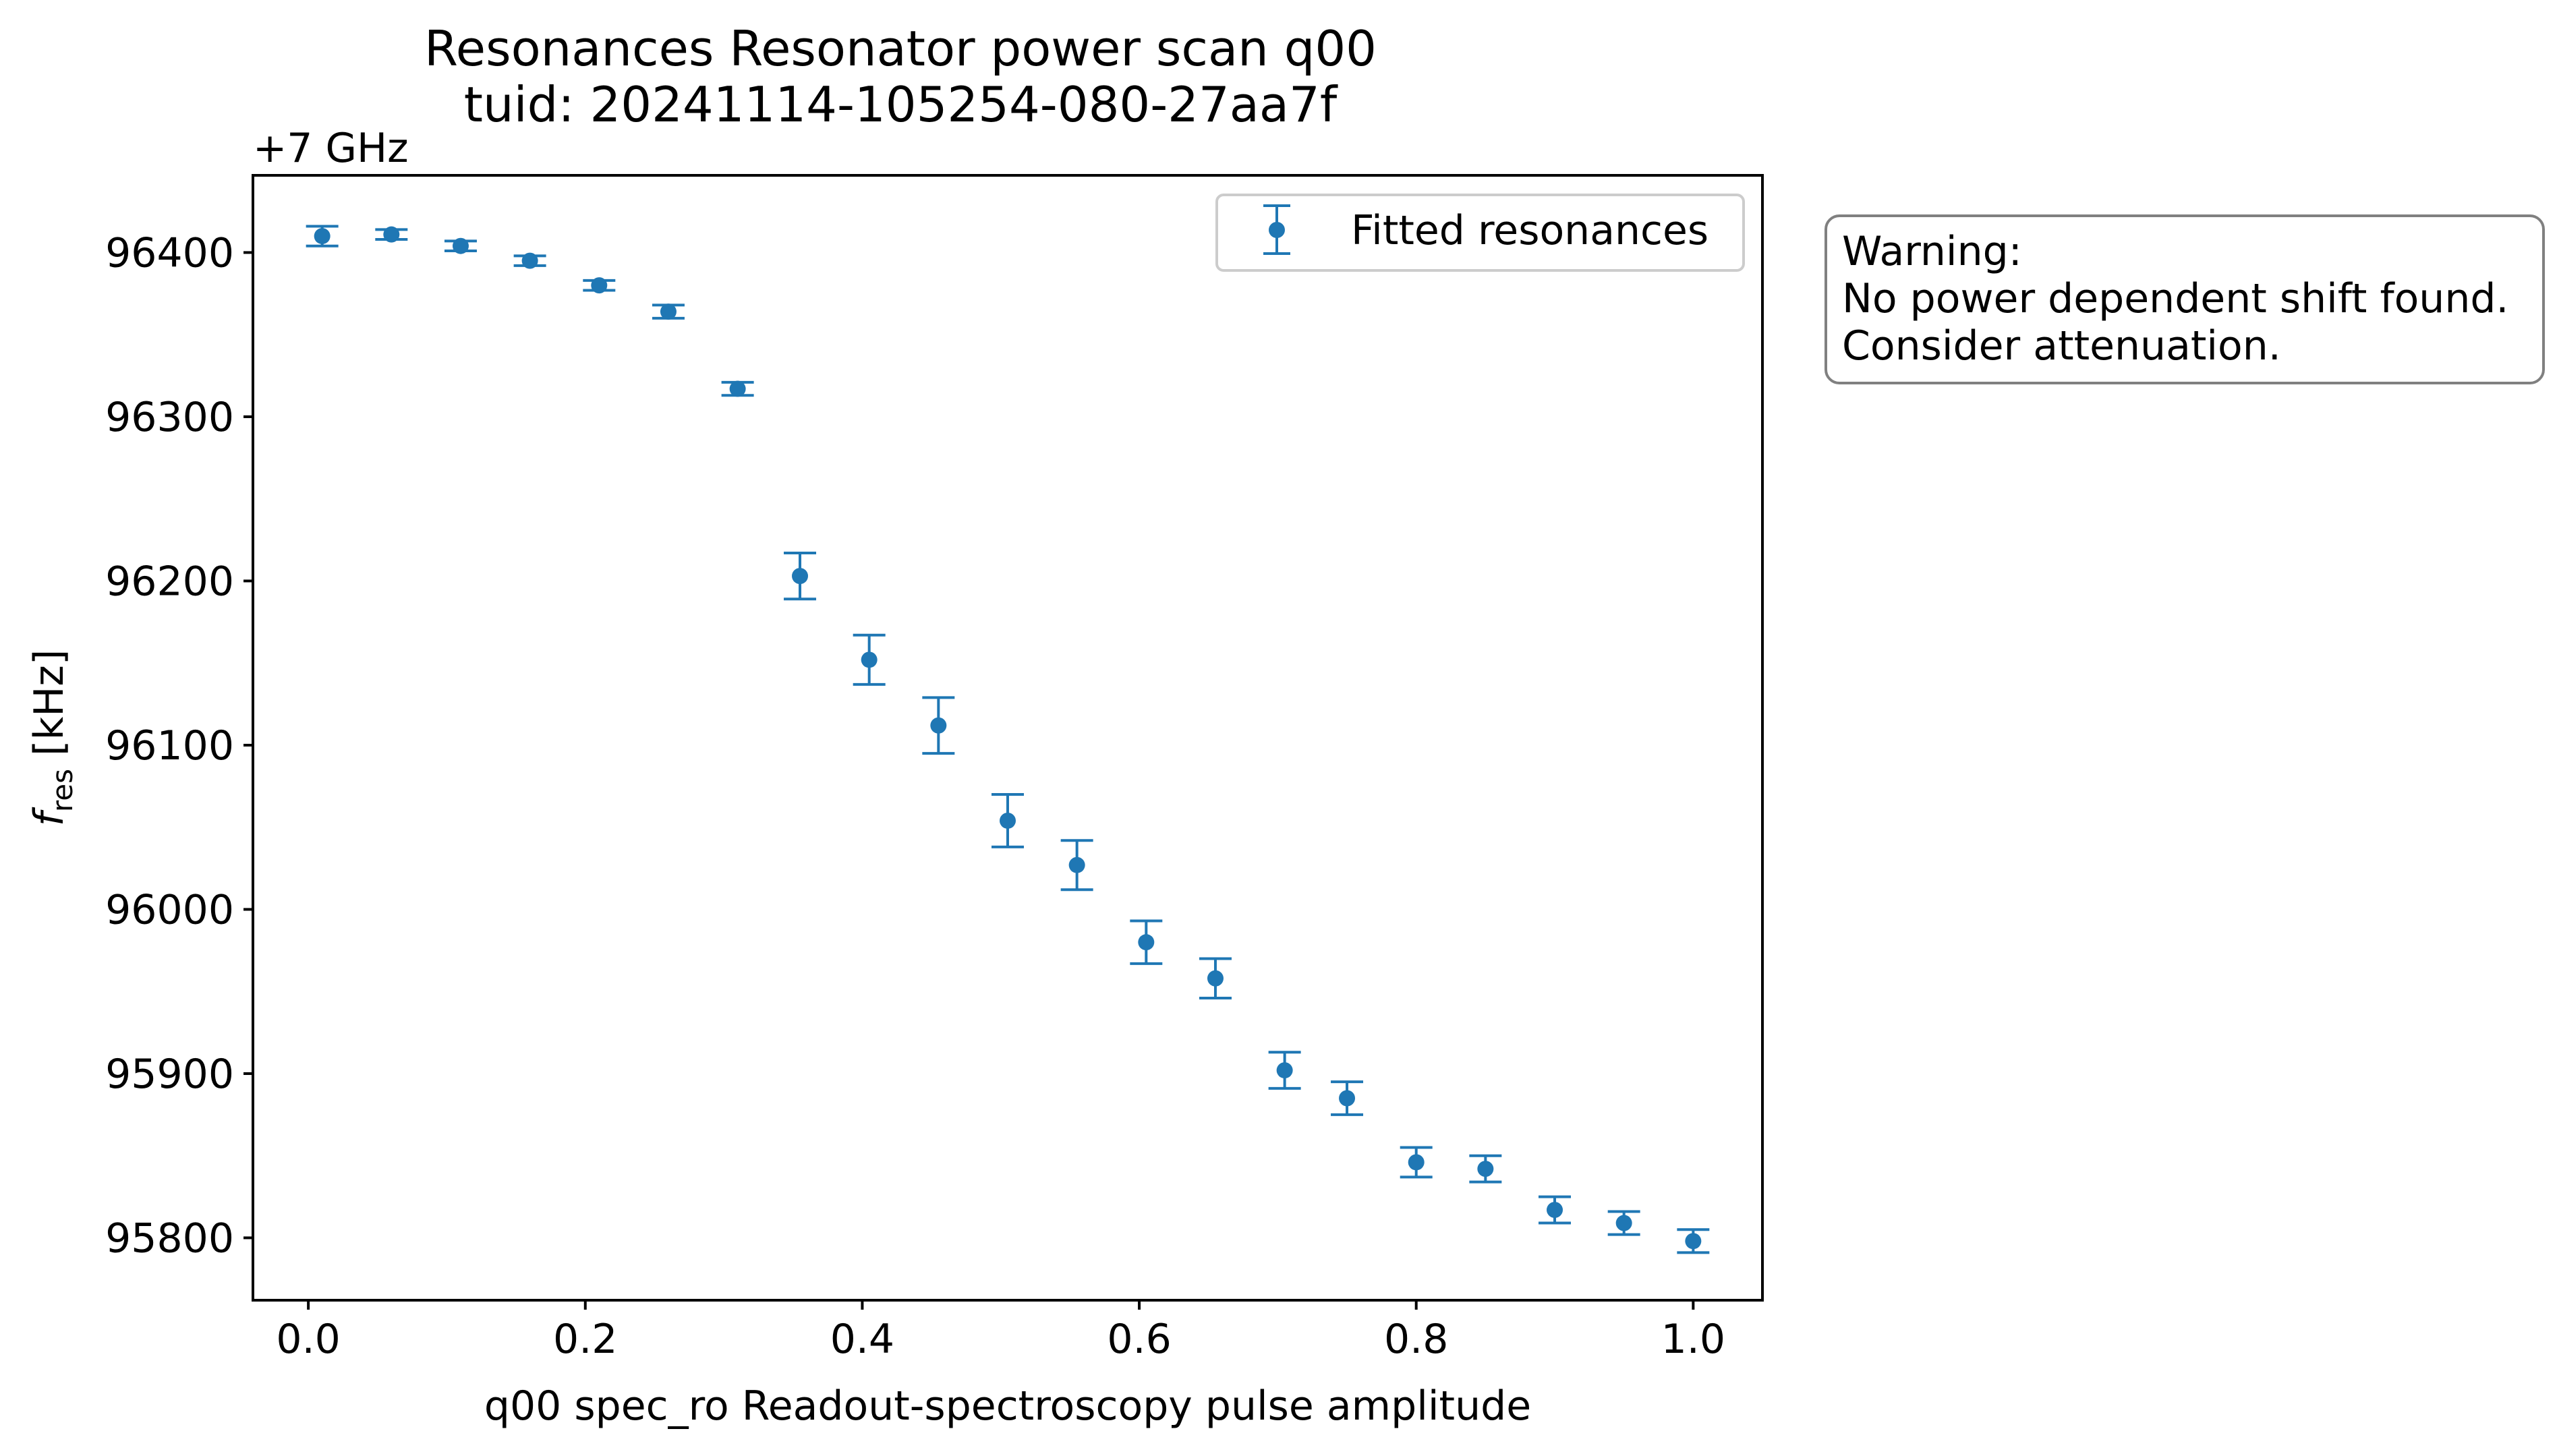  What do you see at coordinates (62, 791) in the screenshot?
I see `y-axis-label-sub: res` at bounding box center [62, 791].